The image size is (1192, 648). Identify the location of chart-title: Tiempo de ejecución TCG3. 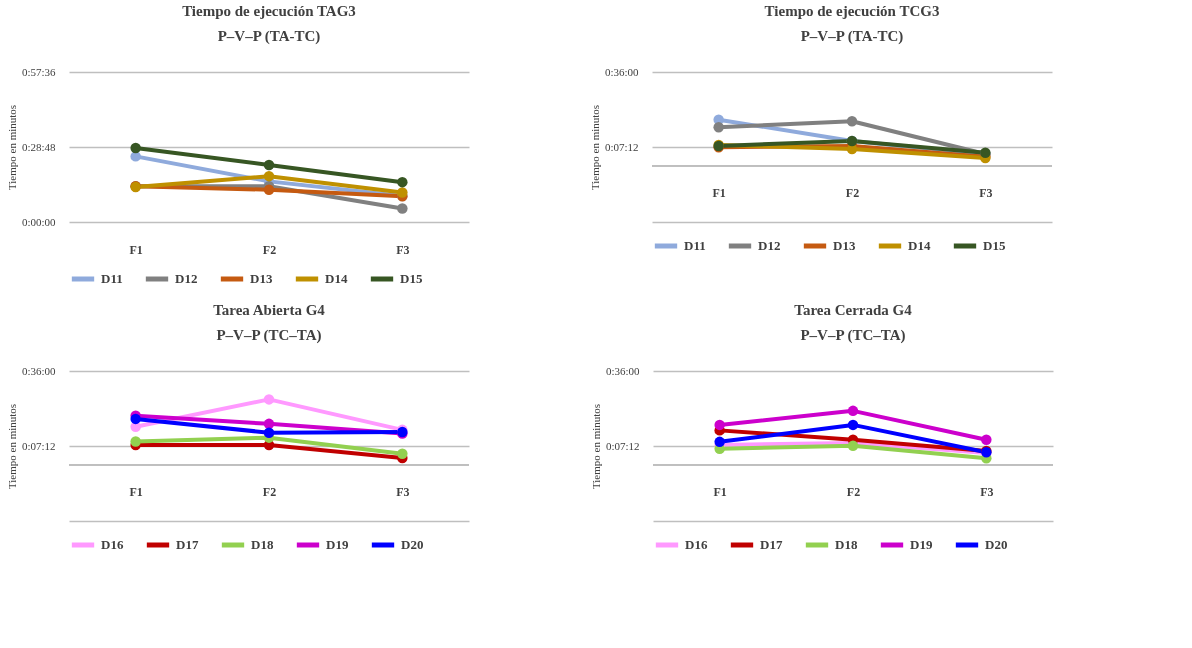
(852, 11).